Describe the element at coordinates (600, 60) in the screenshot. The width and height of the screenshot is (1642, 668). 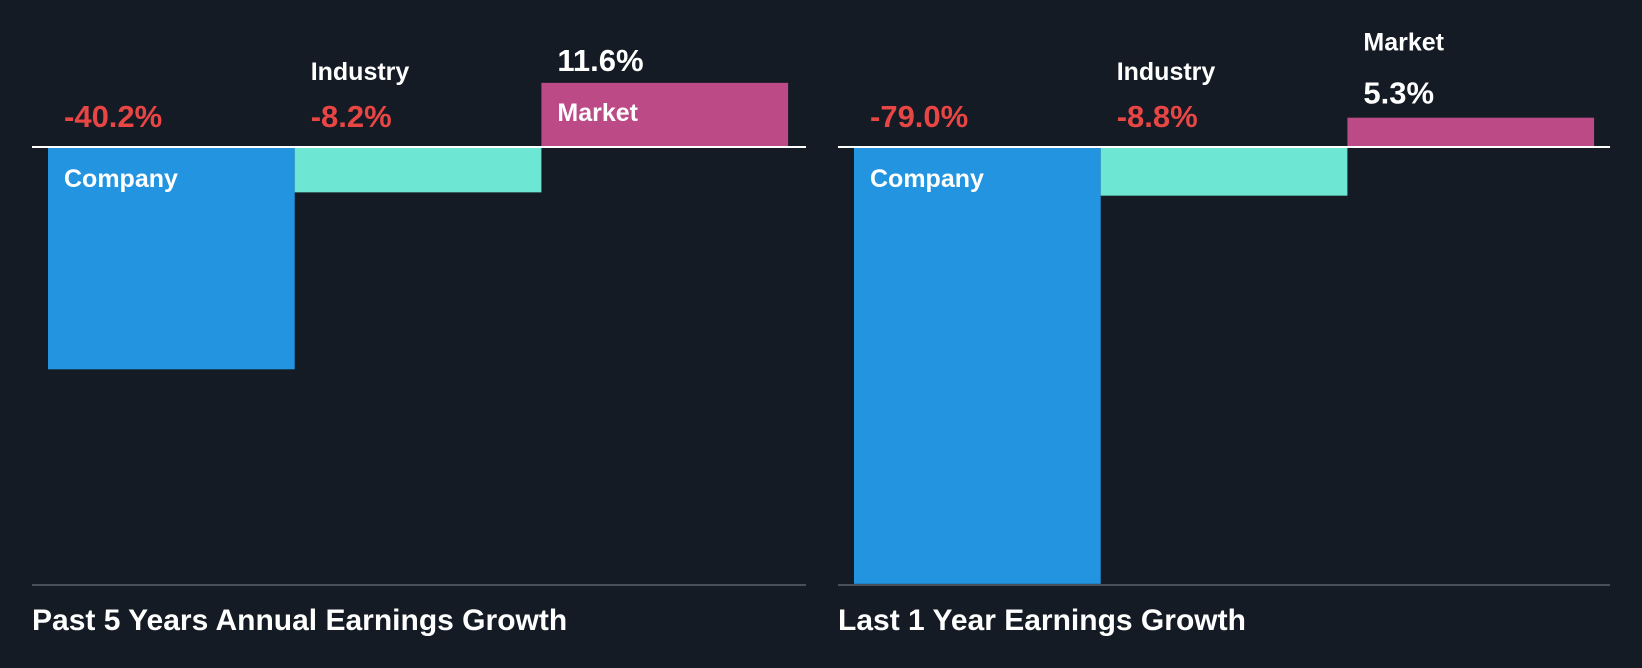
I see `market-value-label: 11.6%` at that location.